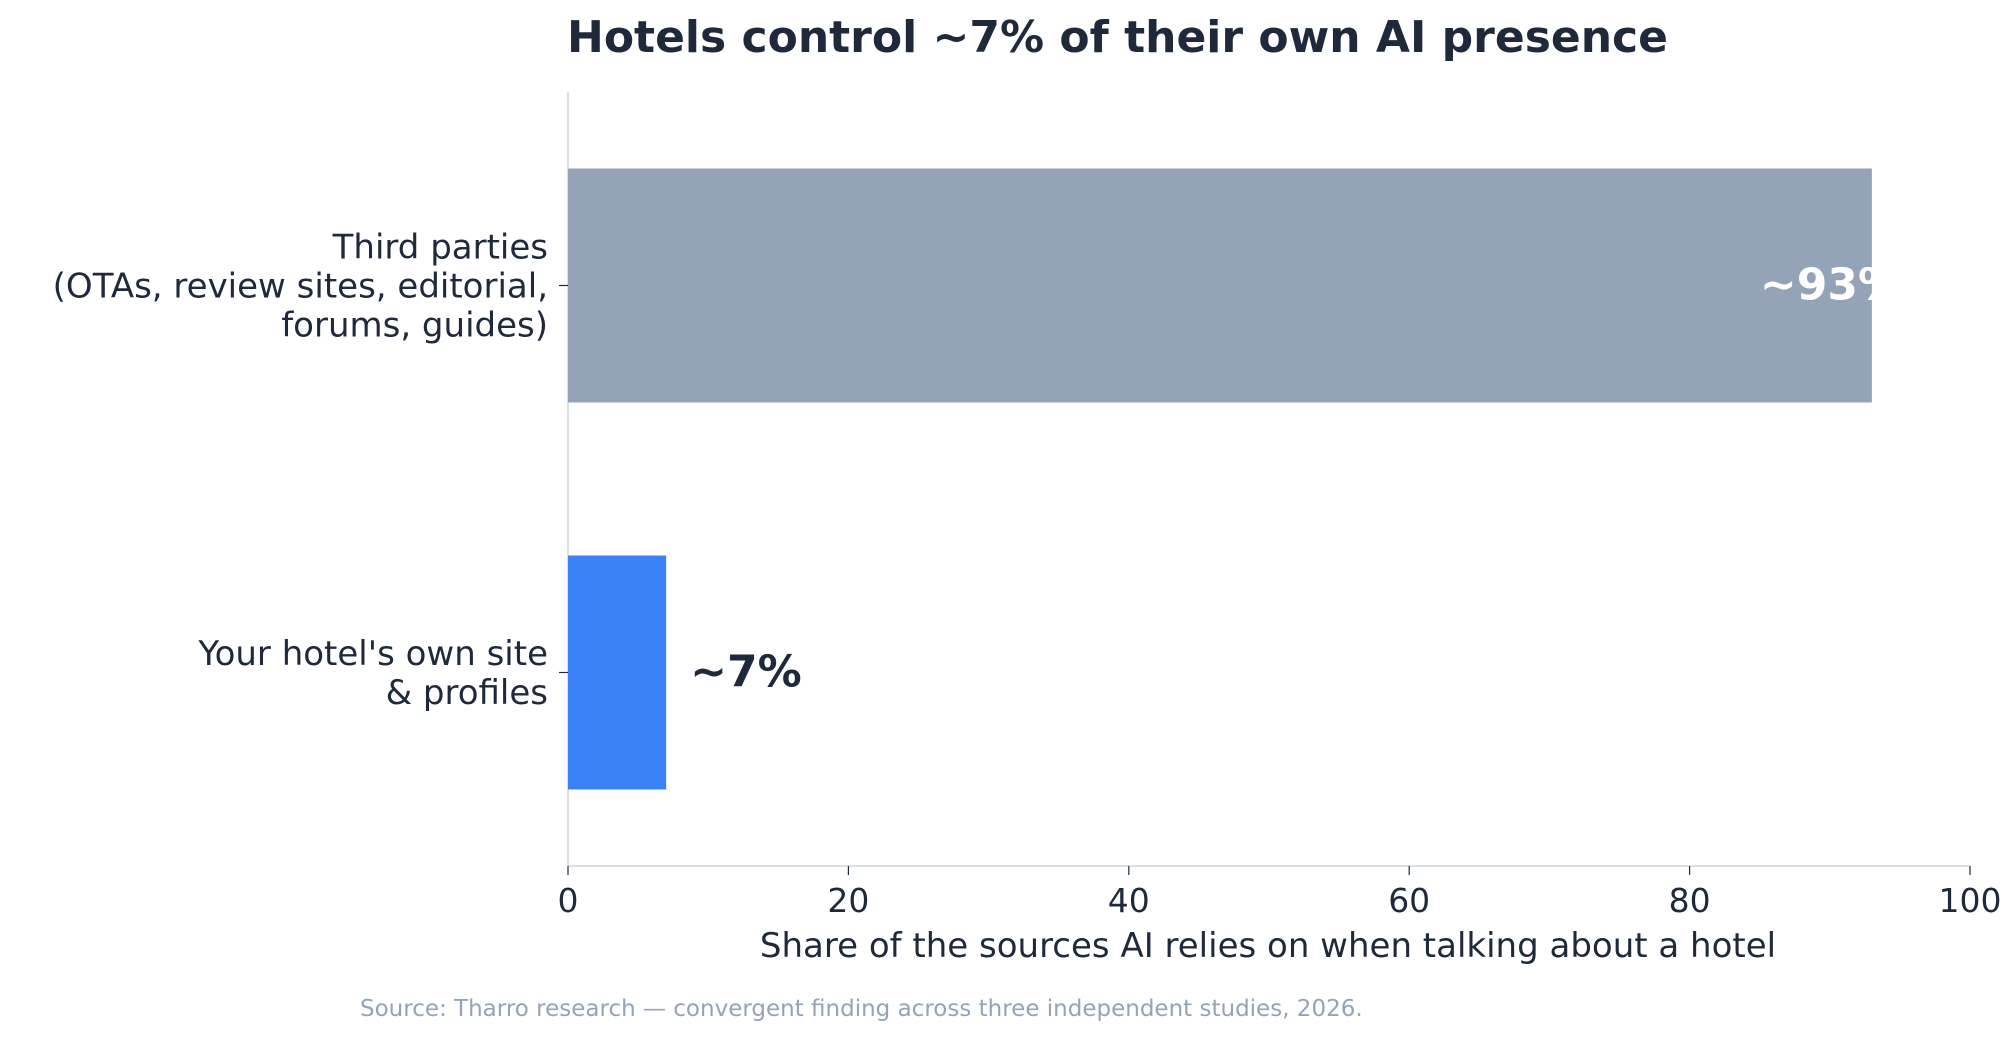  I want to click on x-tick-label: 0, so click(568, 900).